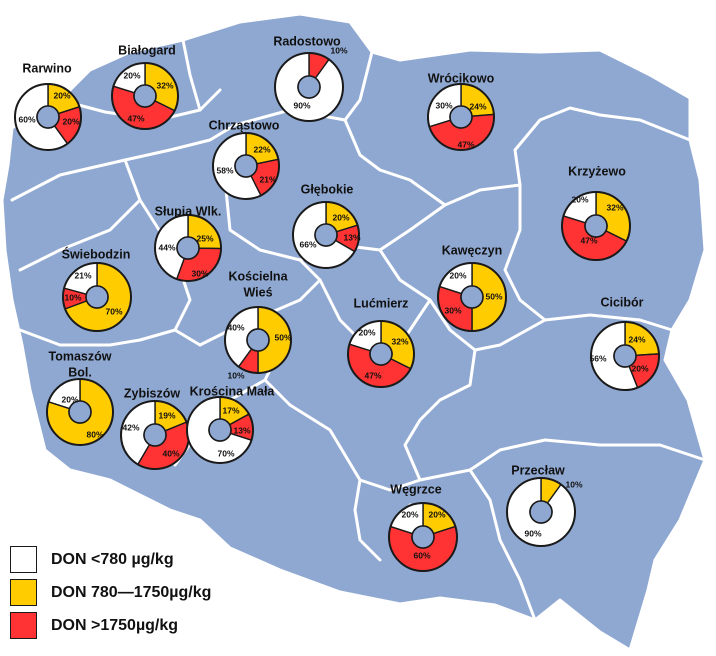 The image size is (716, 656). Describe the element at coordinates (244, 125) in the screenshot. I see `station-name: Chrząstowo` at that location.